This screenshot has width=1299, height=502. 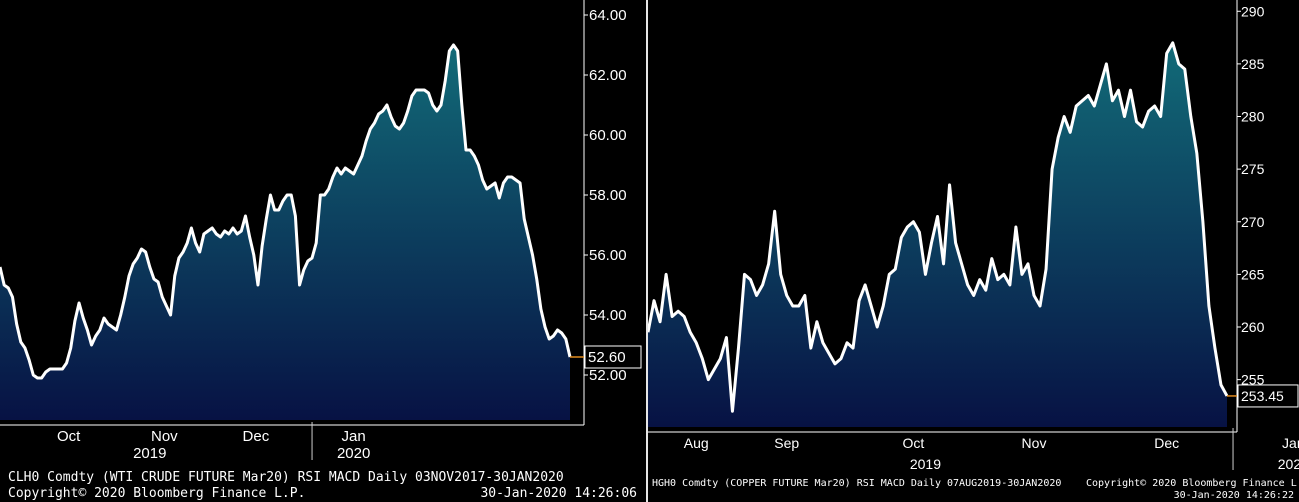 What do you see at coordinates (1253, 222) in the screenshot?
I see `copper-y-tick-label: 270` at bounding box center [1253, 222].